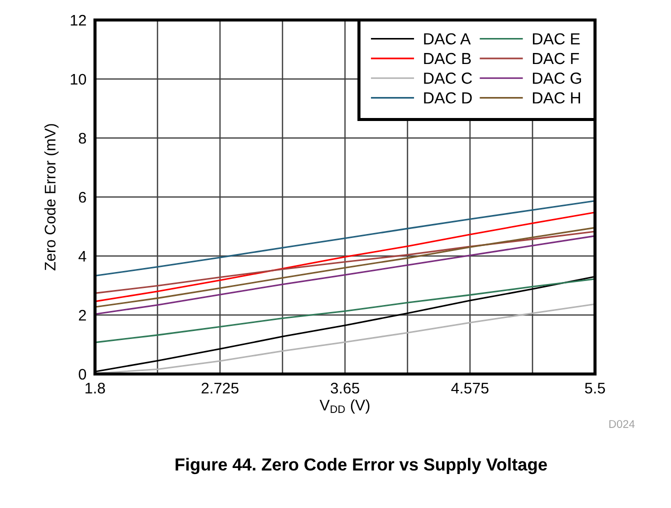  Describe the element at coordinates (594, 388) in the screenshot. I see `x-tick-label: 5.5` at that location.